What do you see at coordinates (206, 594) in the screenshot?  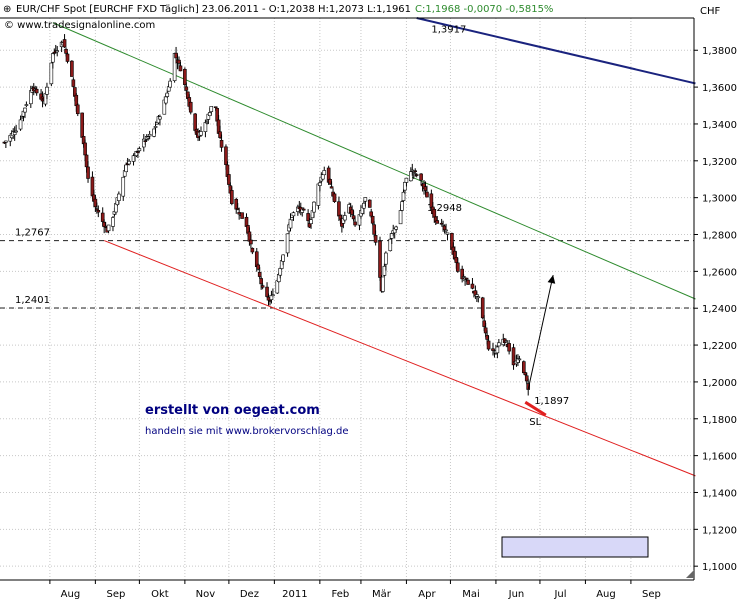 I see `x-tick-label: Nov` at bounding box center [206, 594].